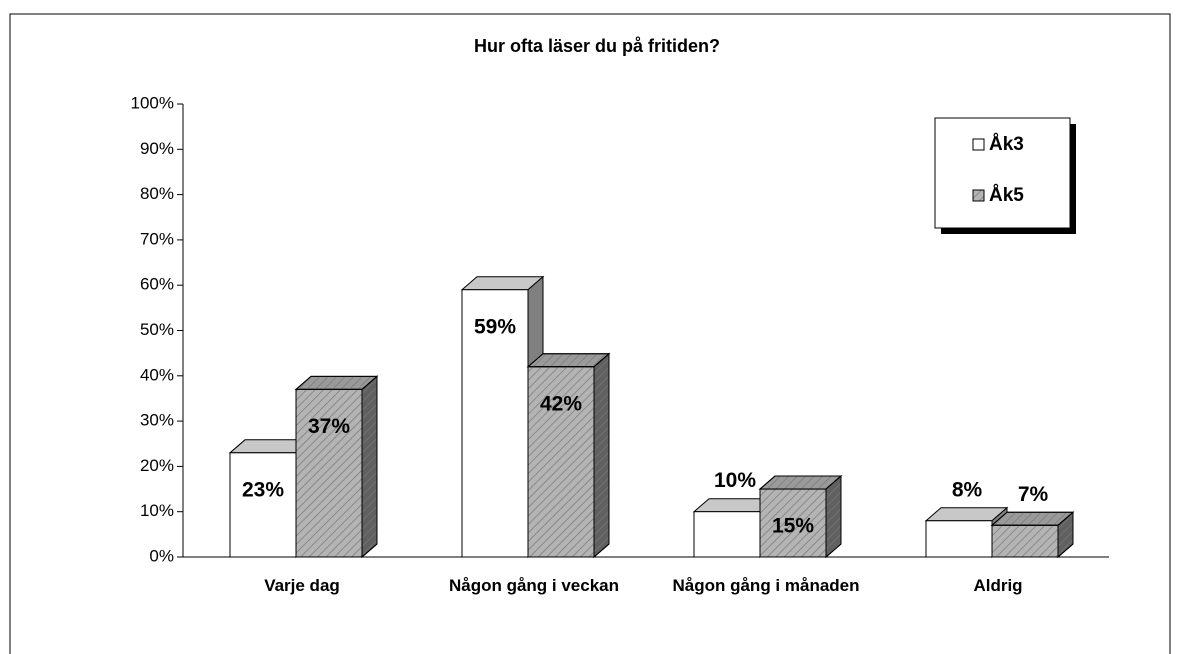 The width and height of the screenshot is (1181, 654). What do you see at coordinates (161, 555) in the screenshot?
I see `y-tick-label: 0%` at bounding box center [161, 555].